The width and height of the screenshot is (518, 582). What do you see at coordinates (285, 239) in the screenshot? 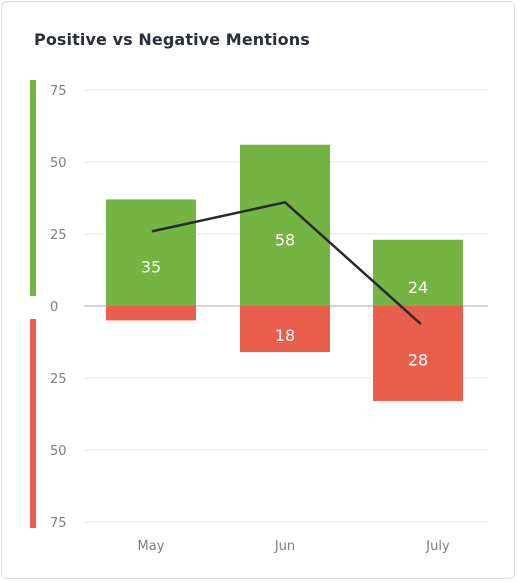
I see `positive-data-label: 58` at bounding box center [285, 239].